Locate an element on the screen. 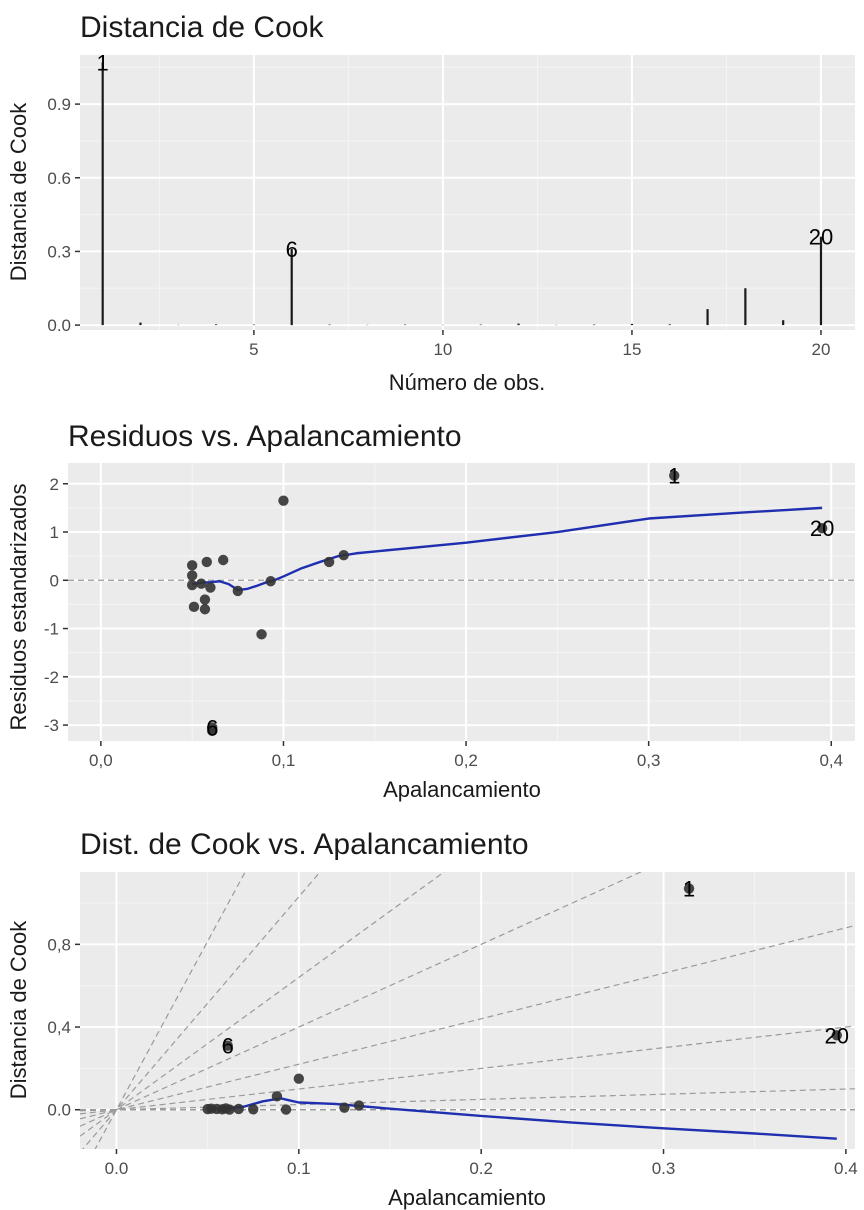 The height and width of the screenshot is (1210, 864). y-tick-label: -1 is located at coordinates (51, 629).